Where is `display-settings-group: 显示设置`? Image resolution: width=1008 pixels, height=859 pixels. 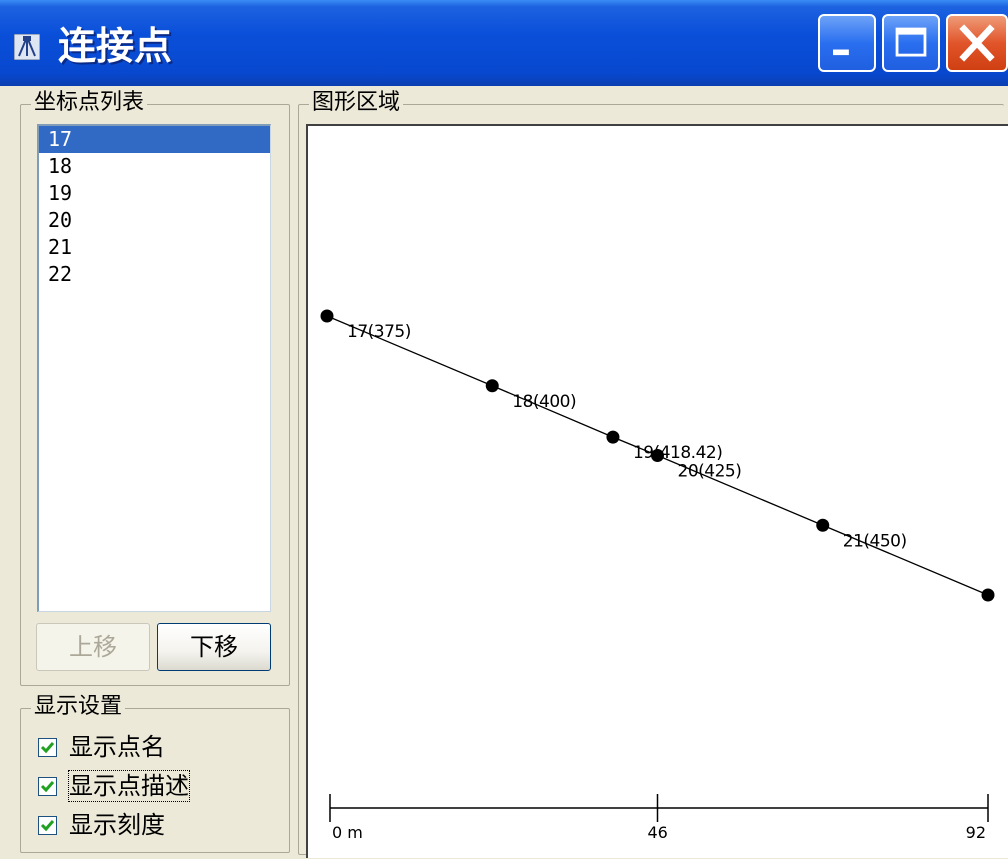 display-settings-group: 显示设置 is located at coordinates (155, 773).